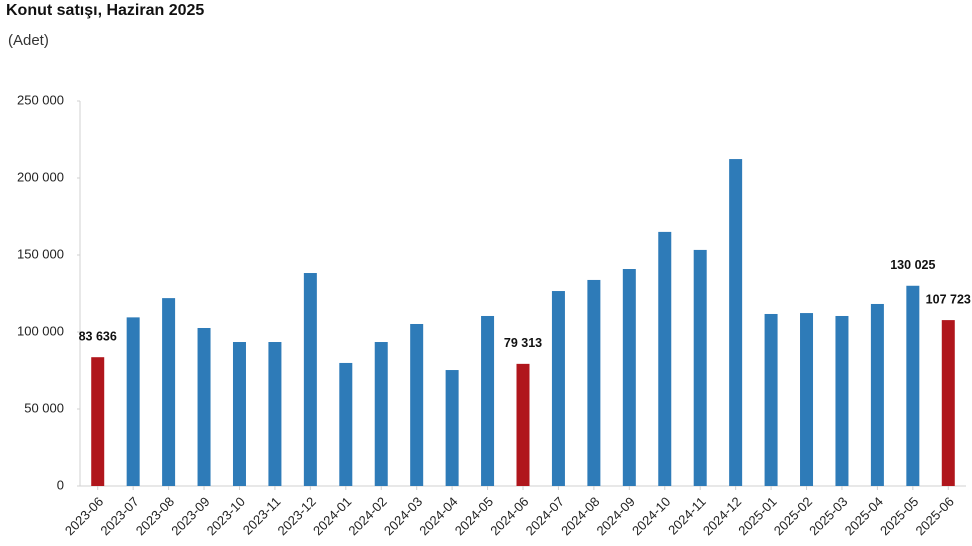  Describe the element at coordinates (899, 516) in the screenshot. I see `x-tick-label: 2025-05` at that location.